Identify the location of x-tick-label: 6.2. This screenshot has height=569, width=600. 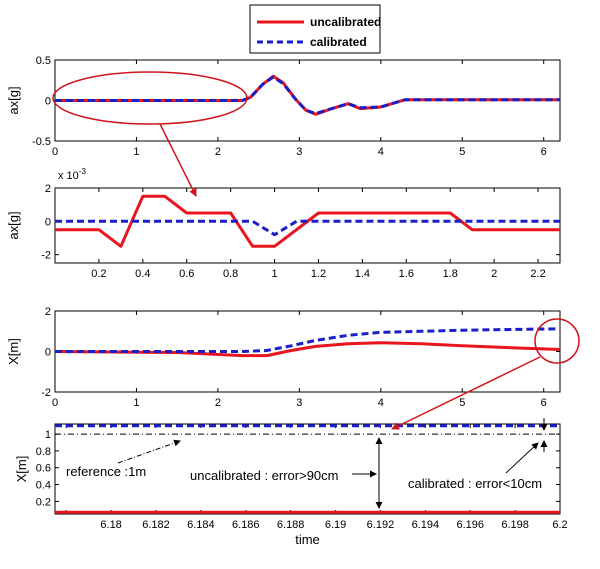
(559, 525).